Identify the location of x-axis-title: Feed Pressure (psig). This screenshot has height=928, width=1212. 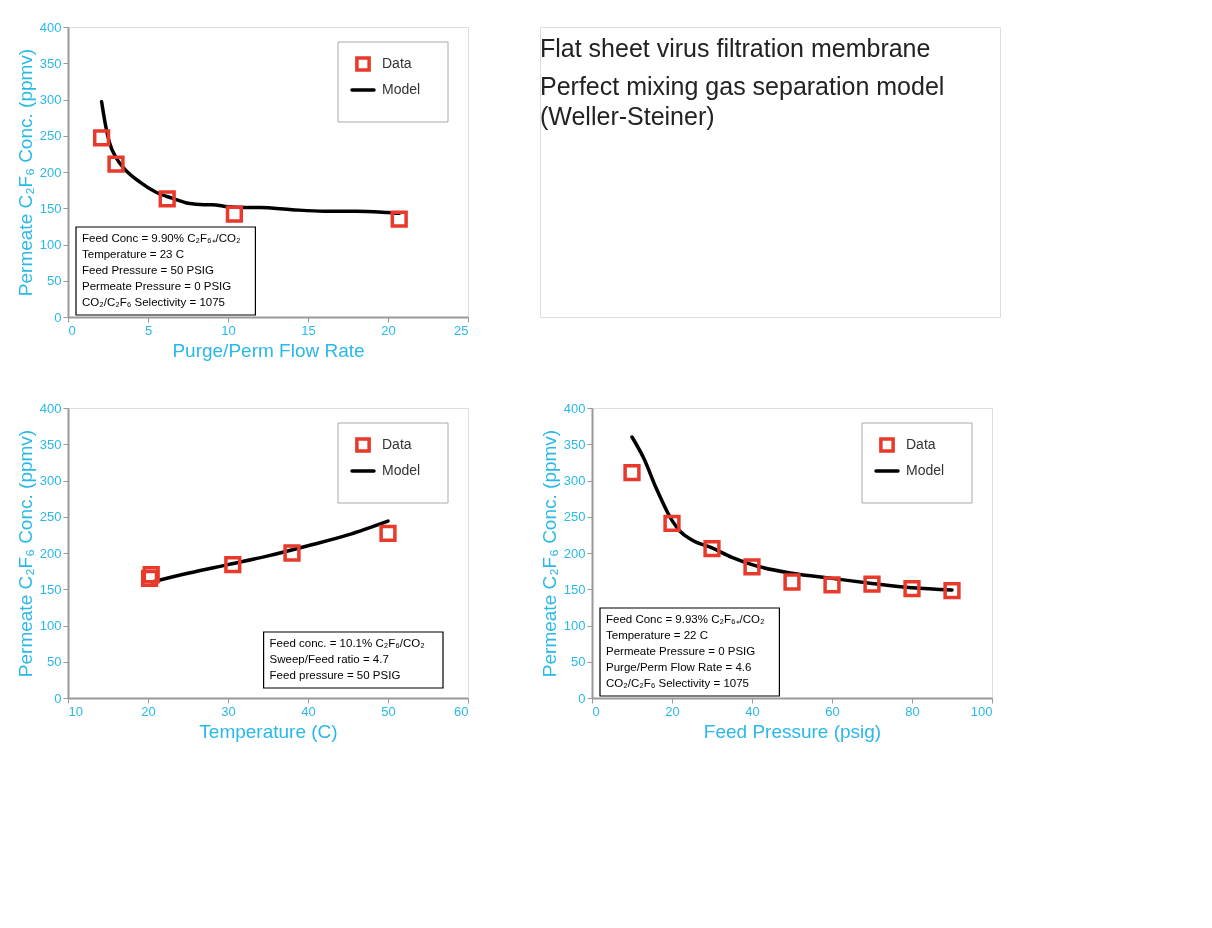
(792, 731).